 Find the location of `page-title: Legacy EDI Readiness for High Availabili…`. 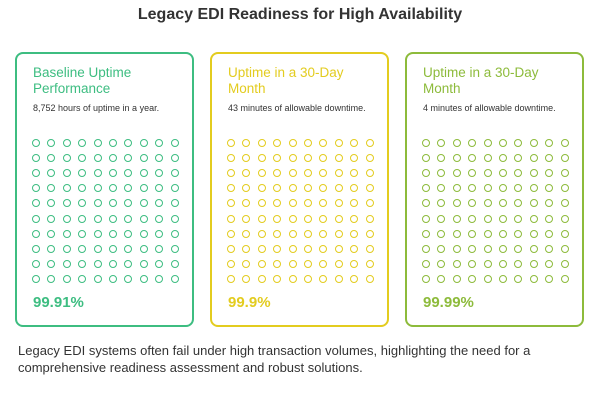

page-title: Legacy EDI Readiness for High Availabili… is located at coordinates (300, 14).